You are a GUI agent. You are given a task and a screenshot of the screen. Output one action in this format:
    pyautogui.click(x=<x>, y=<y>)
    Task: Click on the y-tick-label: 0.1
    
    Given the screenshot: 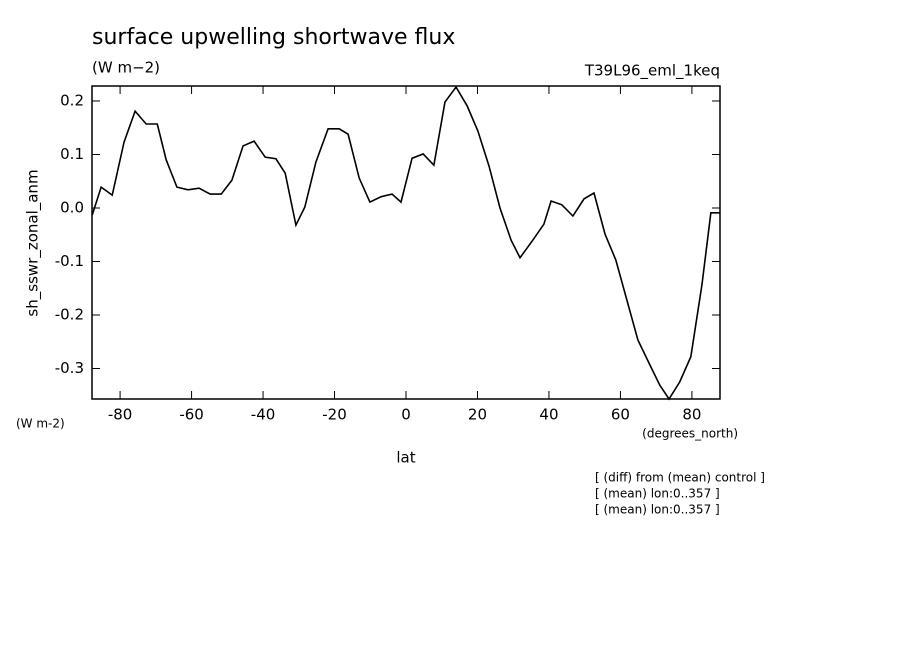 What is the action you would take?
    pyautogui.click(x=72, y=154)
    